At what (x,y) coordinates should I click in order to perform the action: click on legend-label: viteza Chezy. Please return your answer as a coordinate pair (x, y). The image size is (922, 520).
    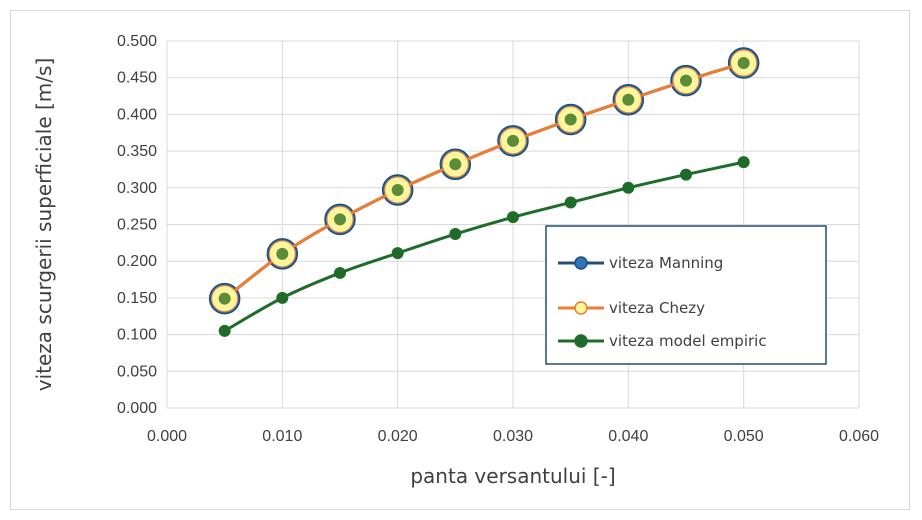
    Looking at the image, I should click on (657, 308).